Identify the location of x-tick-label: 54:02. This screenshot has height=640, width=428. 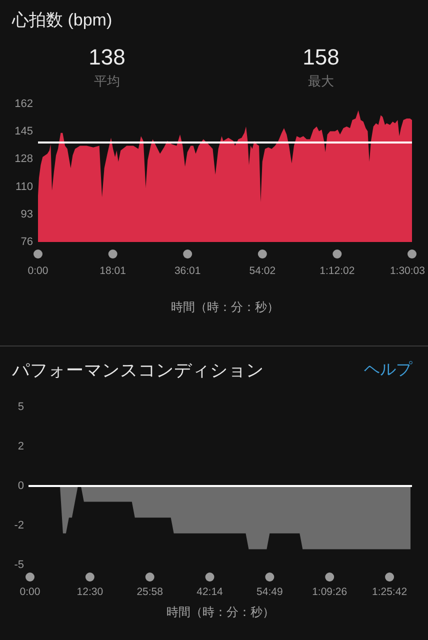
(262, 271).